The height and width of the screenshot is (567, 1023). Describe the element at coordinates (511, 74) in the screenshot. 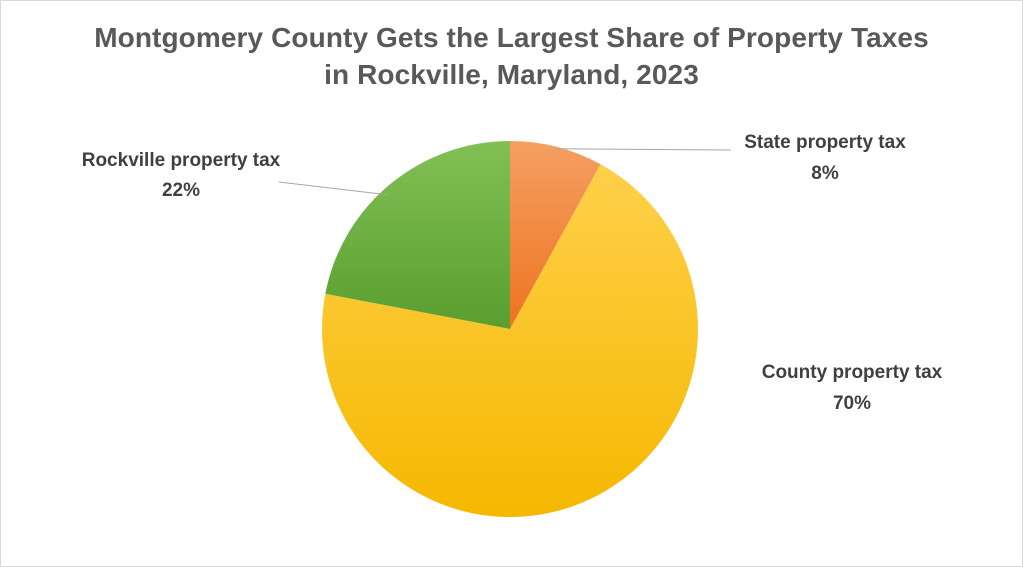

I see `chart-title-line-2: in Rockville, Maryland, 2023` at that location.